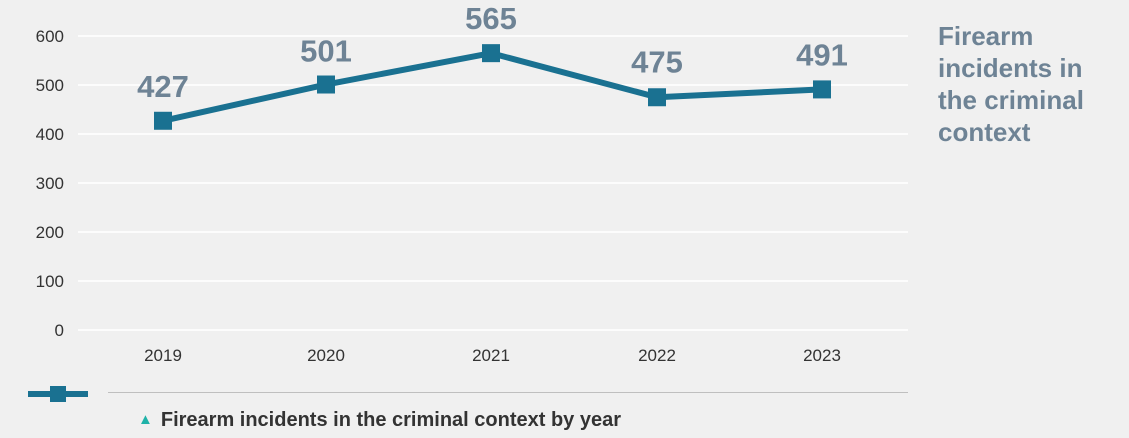 Image resolution: width=1129 pixels, height=438 pixels. What do you see at coordinates (657, 61) in the screenshot?
I see `data-label: 475` at bounding box center [657, 61].